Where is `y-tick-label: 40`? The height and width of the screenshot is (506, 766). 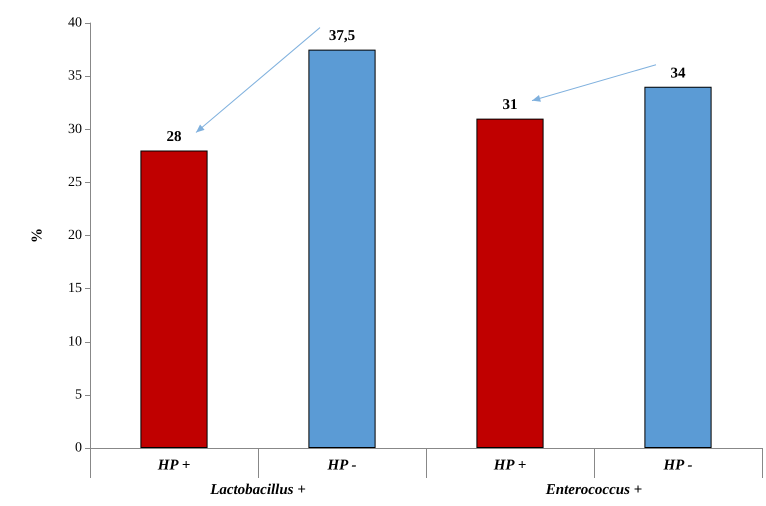
y-tick-label: 40 is located at coordinates (75, 23).